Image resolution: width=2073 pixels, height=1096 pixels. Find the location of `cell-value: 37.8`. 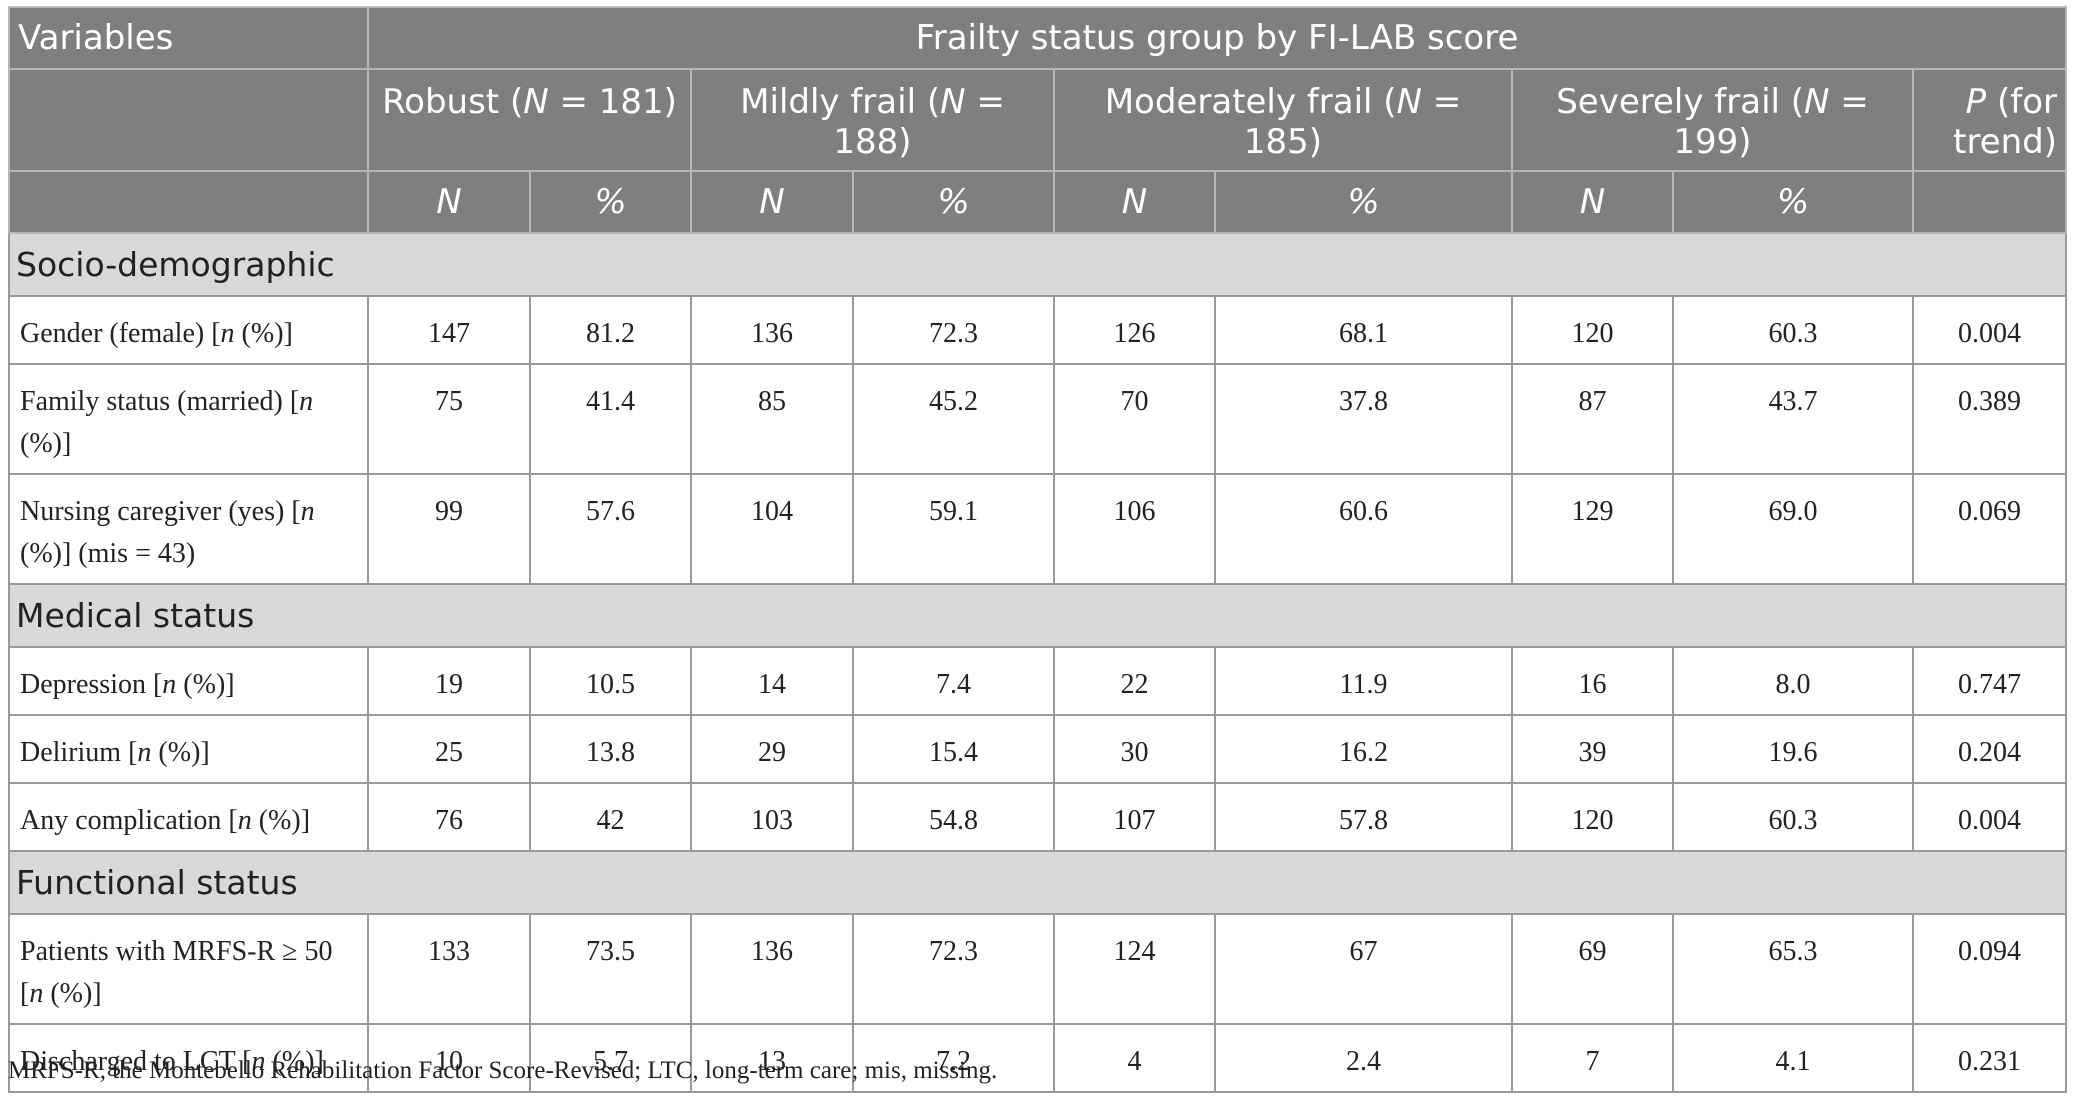

cell-value: 37.8 is located at coordinates (1363, 419).